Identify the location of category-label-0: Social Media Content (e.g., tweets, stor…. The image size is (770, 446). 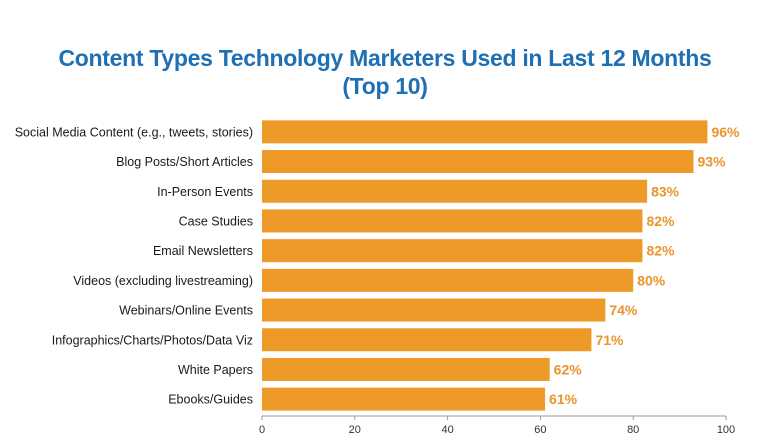
(134, 132).